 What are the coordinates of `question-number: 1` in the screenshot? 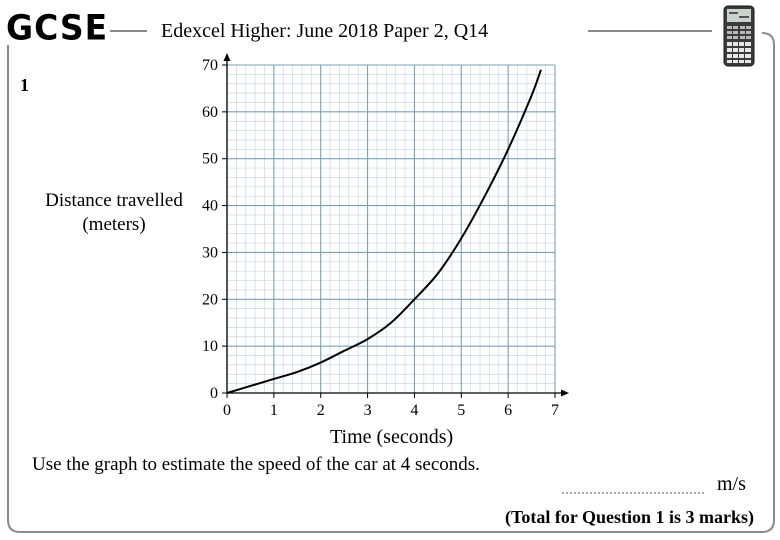 It's located at (24, 85).